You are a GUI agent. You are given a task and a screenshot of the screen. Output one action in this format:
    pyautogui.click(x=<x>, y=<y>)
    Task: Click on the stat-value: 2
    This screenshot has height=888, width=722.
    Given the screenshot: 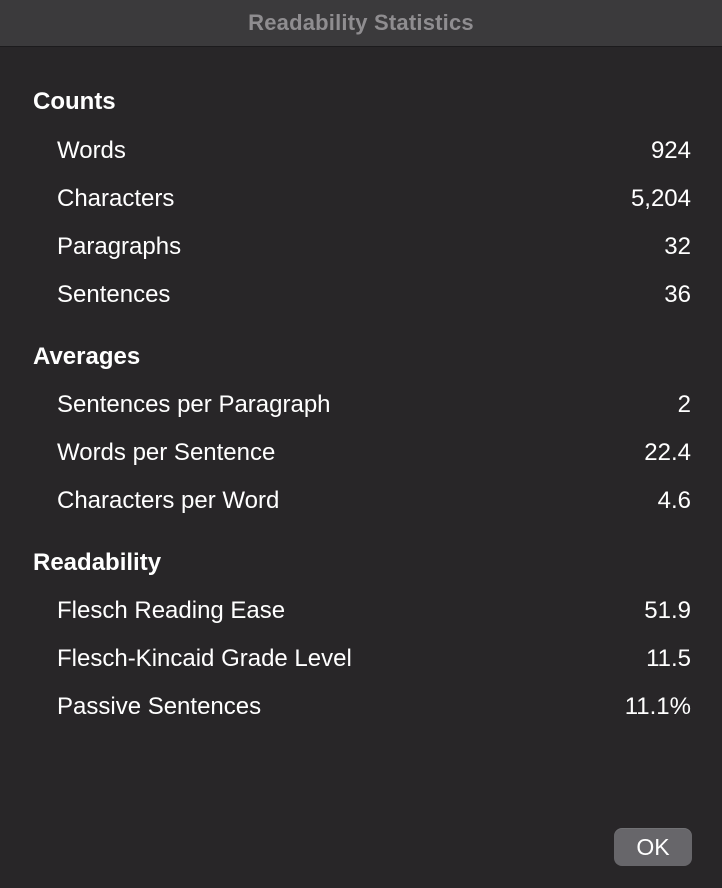 What is the action you would take?
    pyautogui.click(x=684, y=404)
    